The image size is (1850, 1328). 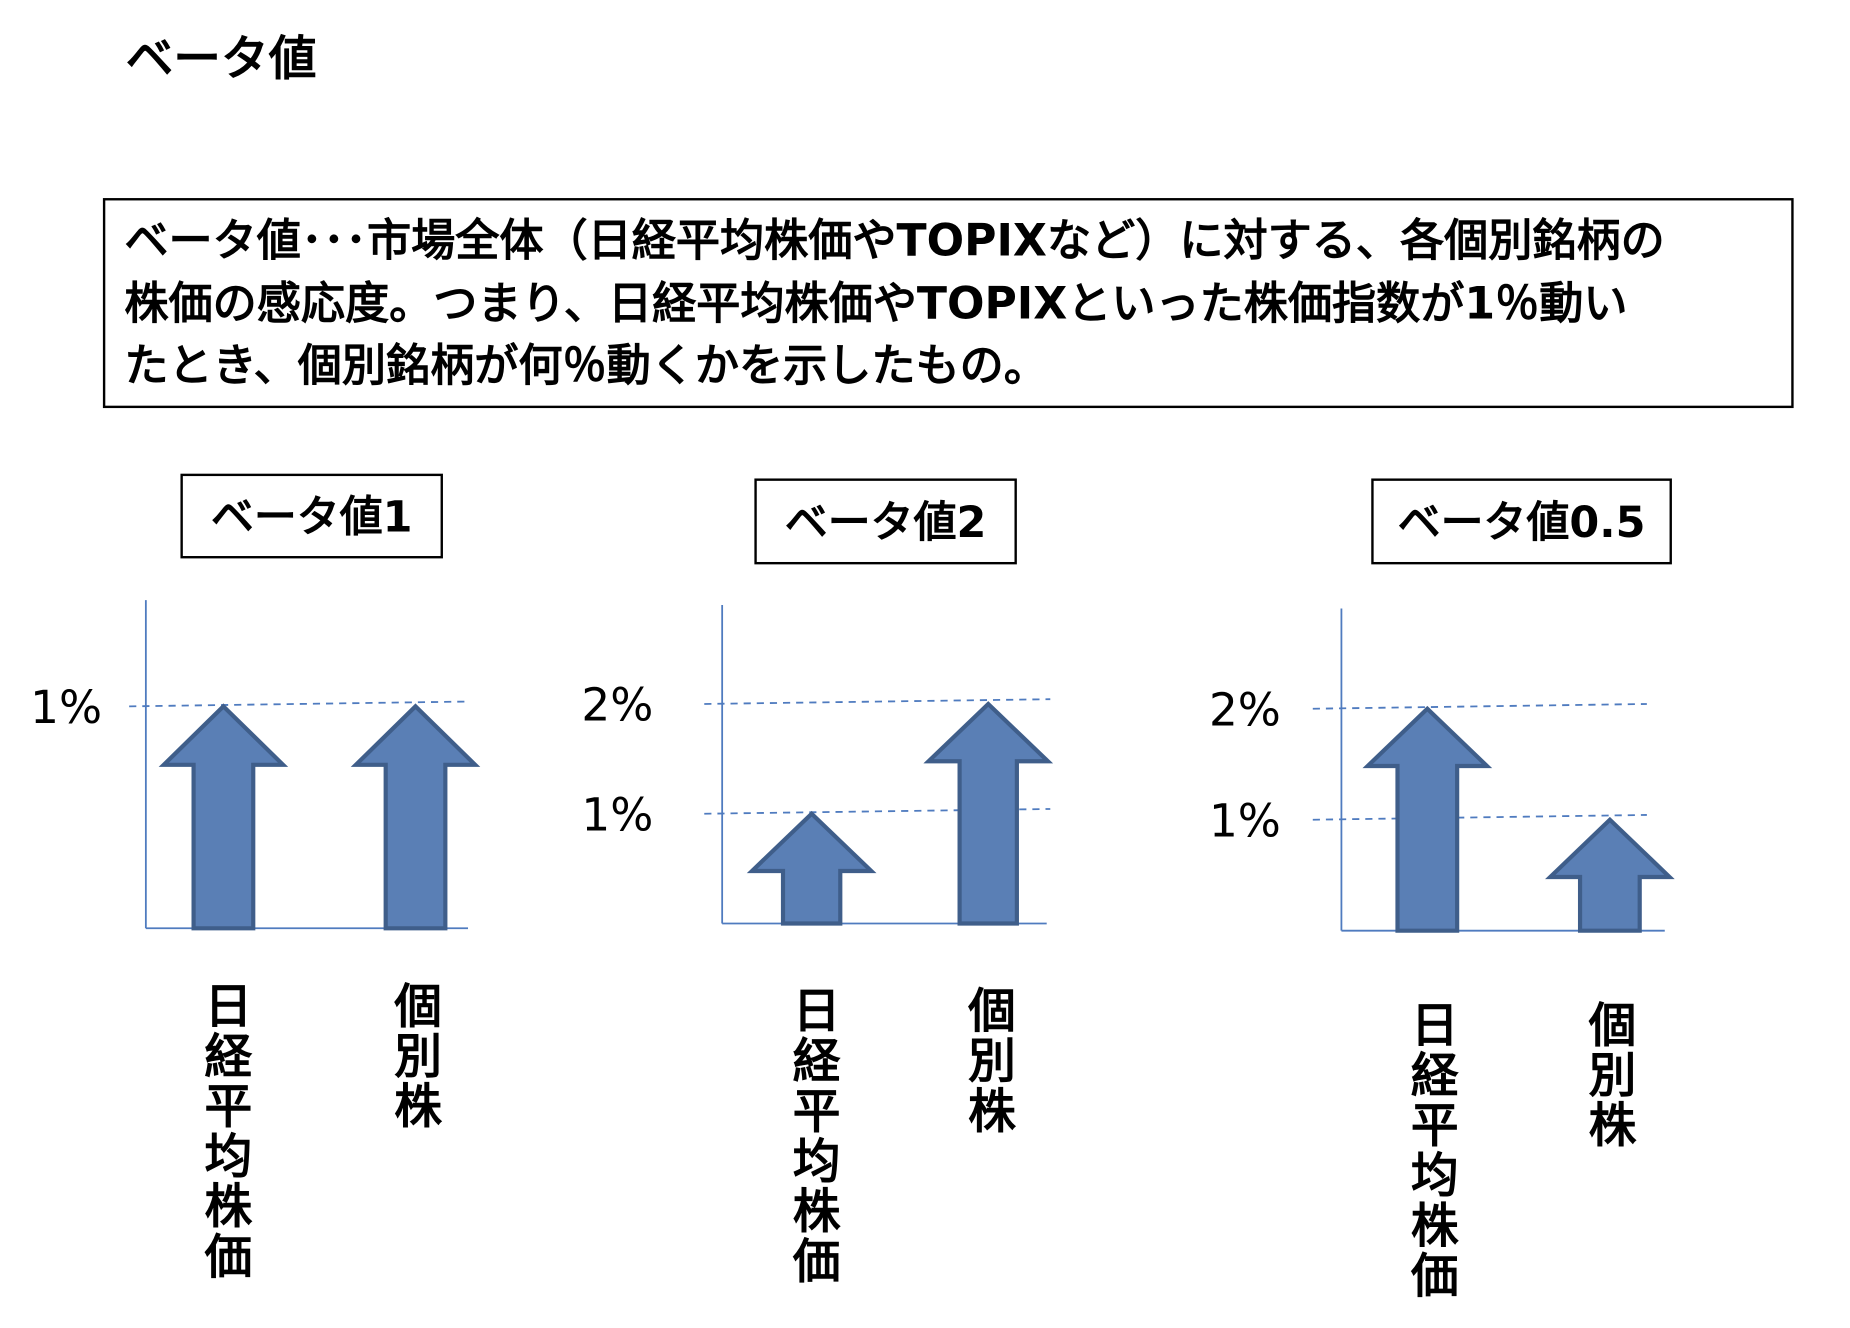 I want to click on definition-line-1: ベータ値･･･市場全体（日経平均株価やTOPIXなど）に対する、各個別銘柄の, so click(x=894, y=240).